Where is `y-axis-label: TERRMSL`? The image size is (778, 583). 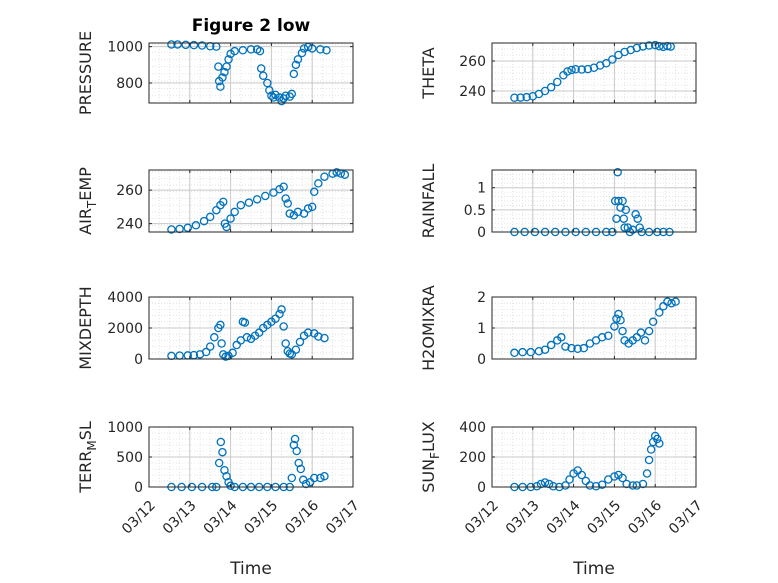 y-axis-label: TERRMSL is located at coordinates (87, 457).